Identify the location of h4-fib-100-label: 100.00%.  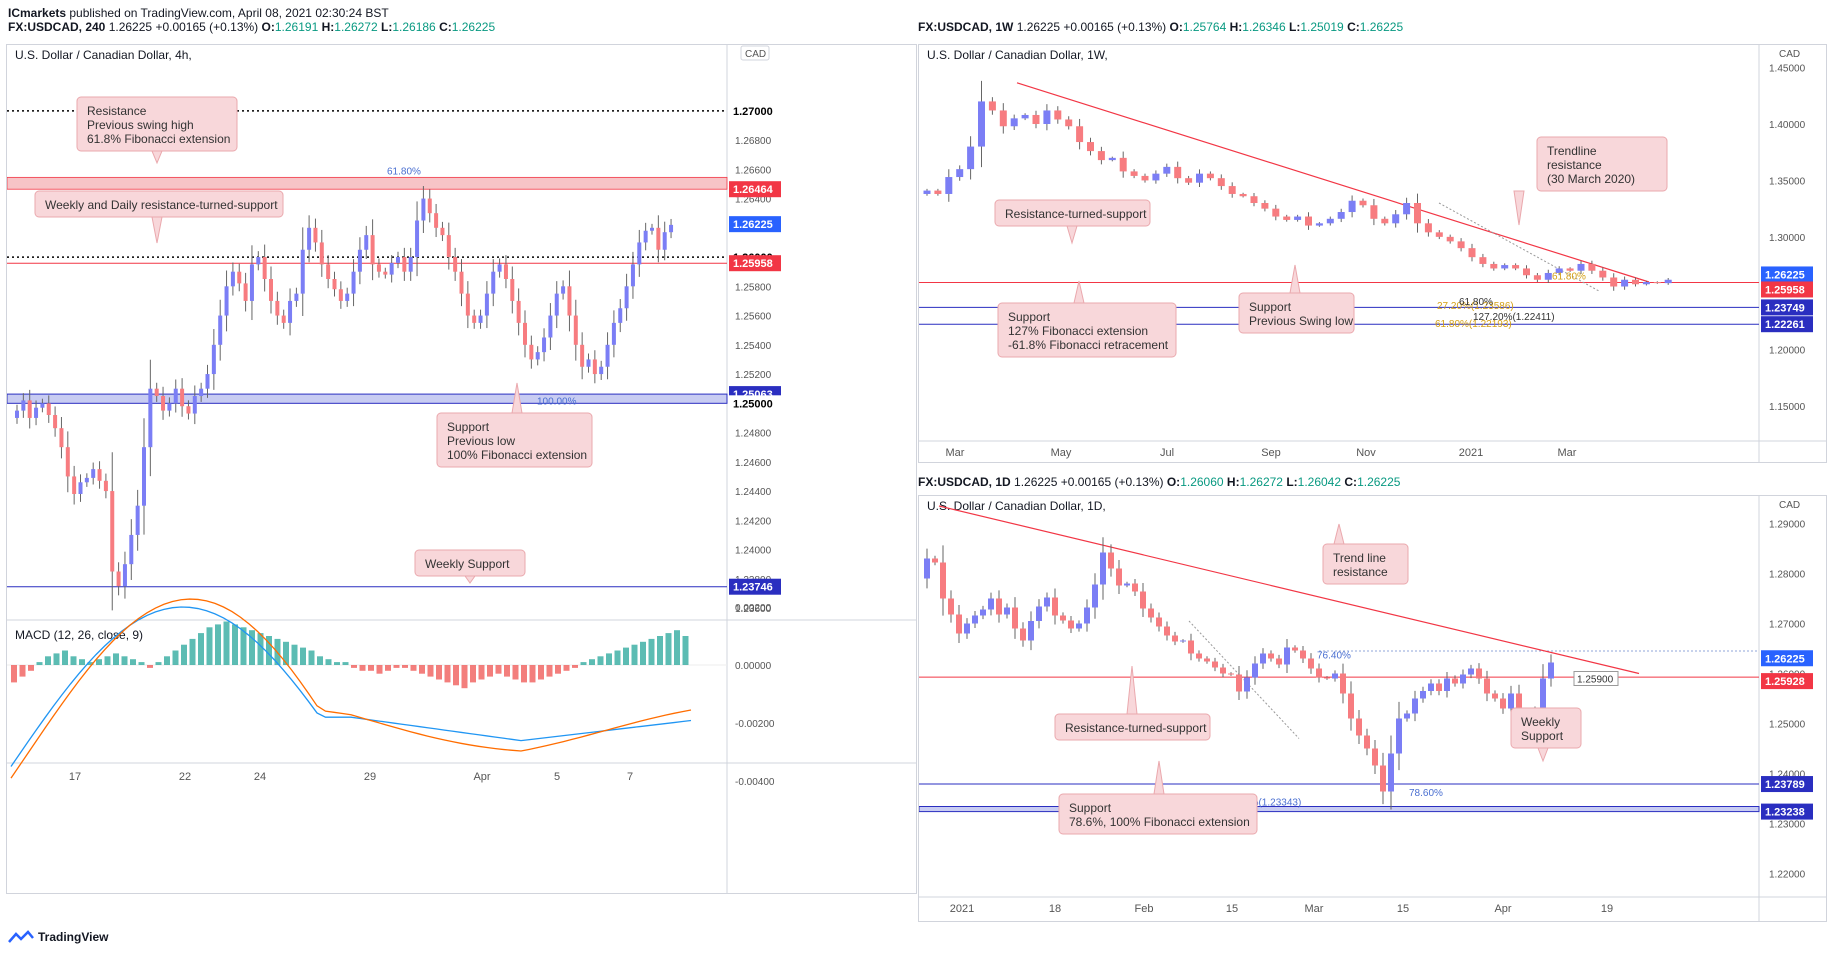
(557, 401).